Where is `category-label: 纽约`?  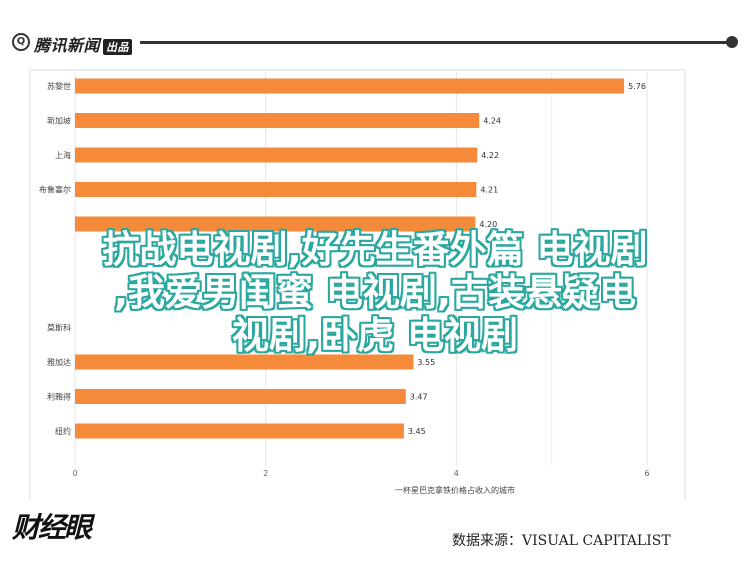
category-label: 纽约 is located at coordinates (63, 431).